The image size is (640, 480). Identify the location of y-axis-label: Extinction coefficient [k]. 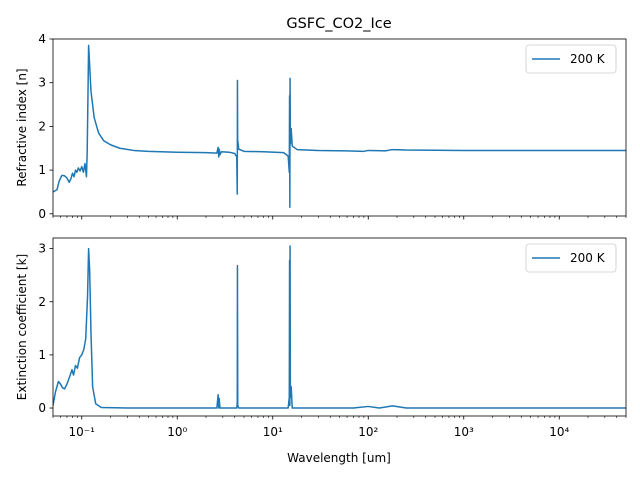
(22, 327).